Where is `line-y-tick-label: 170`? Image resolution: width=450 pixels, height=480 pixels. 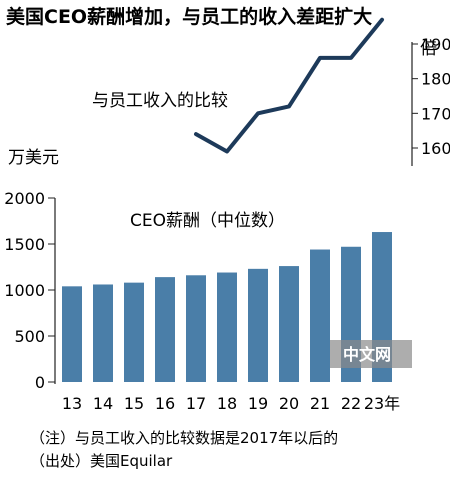 line-y-tick-label: 170 is located at coordinates (435, 113).